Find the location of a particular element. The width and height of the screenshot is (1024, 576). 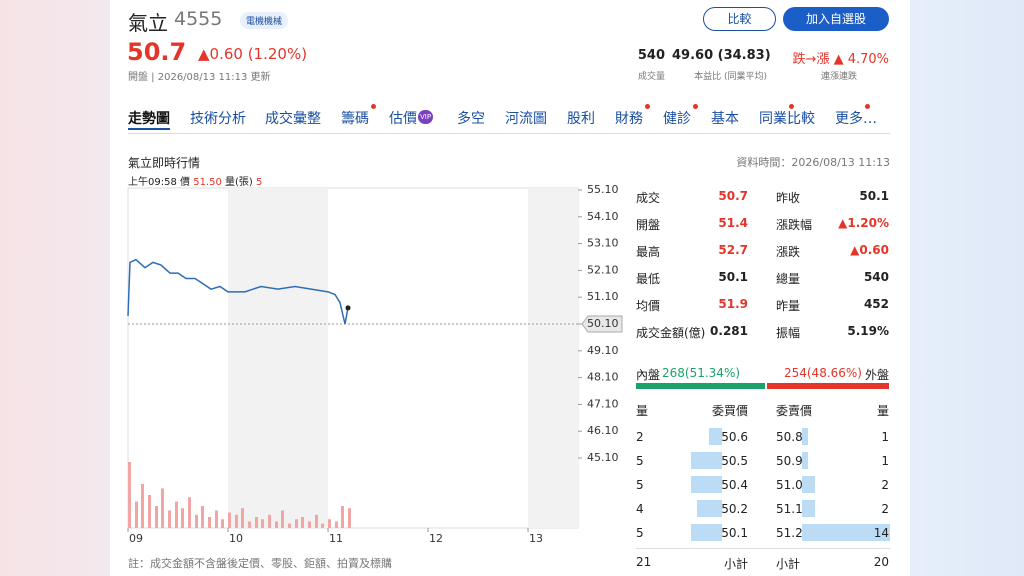

summary-label: 最低 is located at coordinates (648, 279).